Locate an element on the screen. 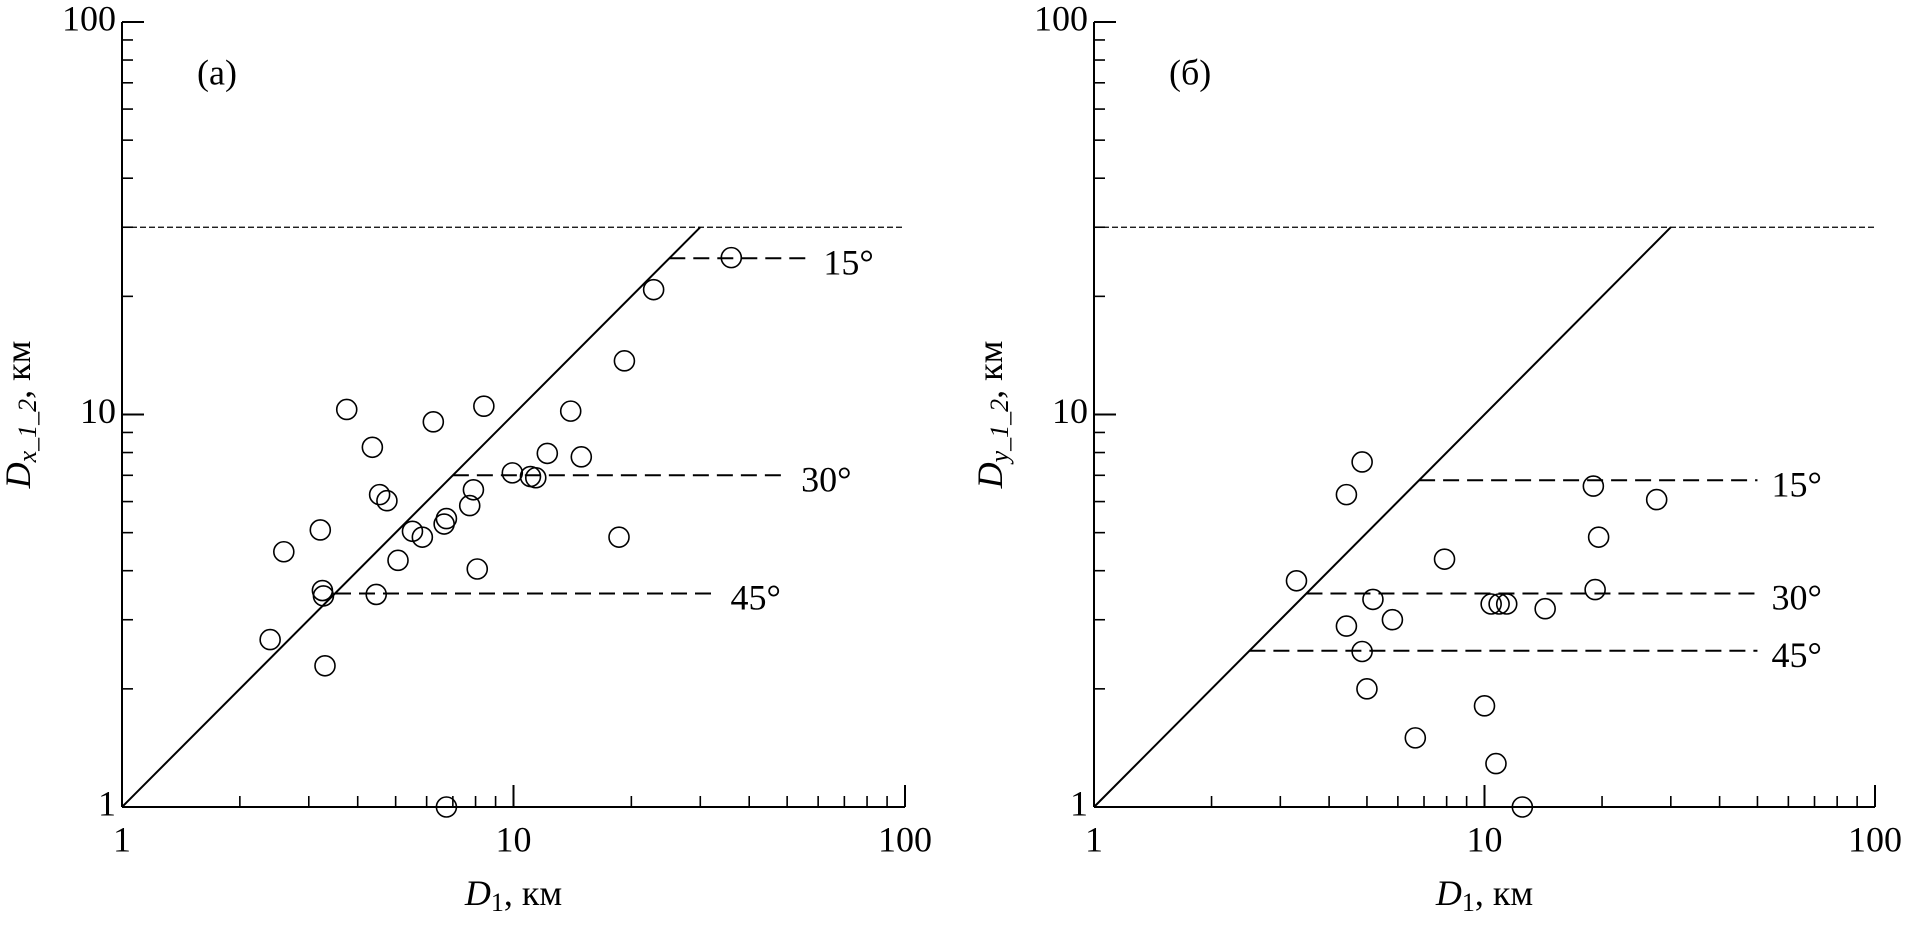 This screenshot has height=929, width=1907. y-axis-title: Dx_1_2, км is located at coordinates (21, 415).